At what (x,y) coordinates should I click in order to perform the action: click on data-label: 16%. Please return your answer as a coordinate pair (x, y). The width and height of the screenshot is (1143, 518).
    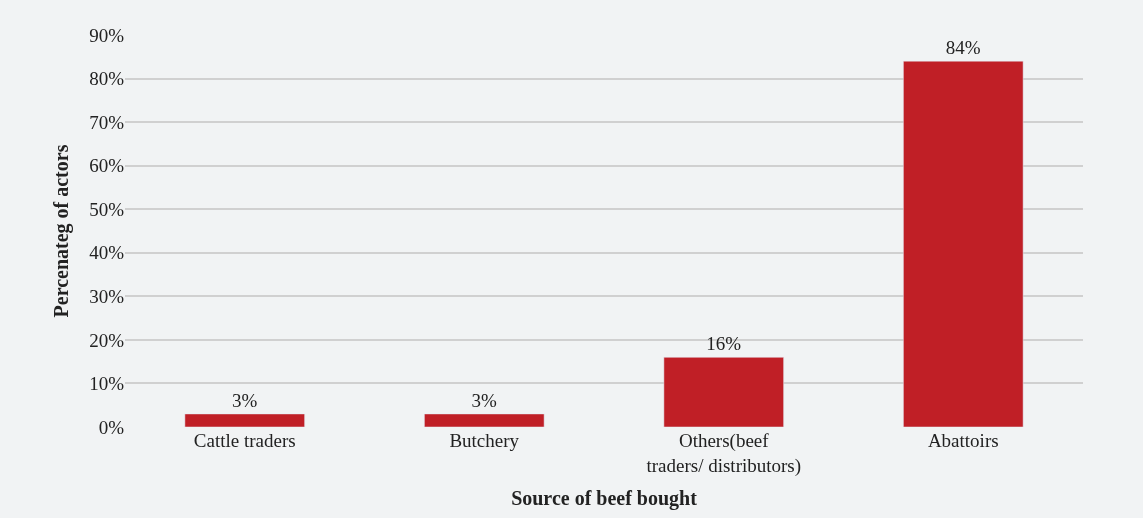
    Looking at the image, I should click on (724, 344).